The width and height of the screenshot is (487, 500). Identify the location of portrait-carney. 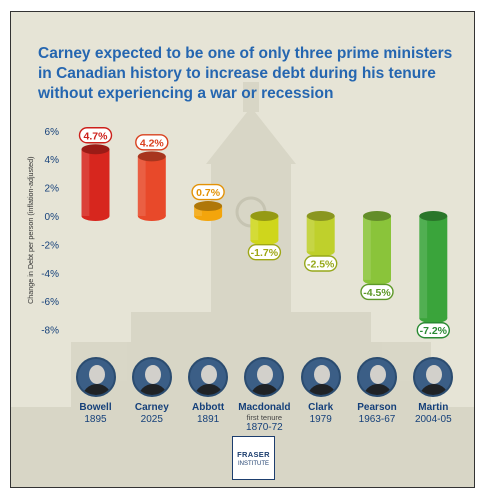
(151, 377).